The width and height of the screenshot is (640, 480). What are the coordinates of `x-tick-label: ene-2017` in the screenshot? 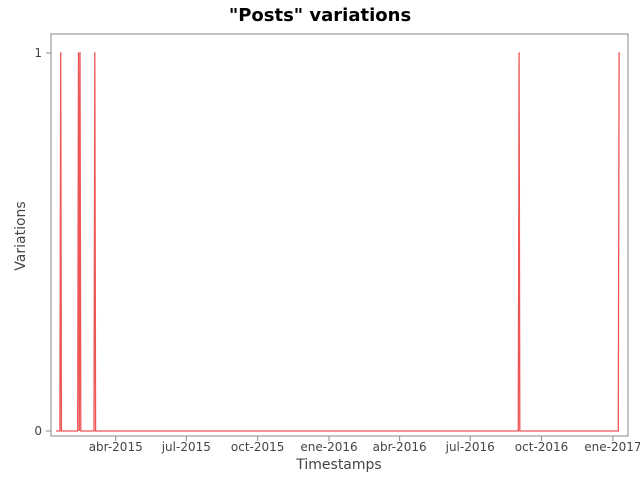 It's located at (612, 447).